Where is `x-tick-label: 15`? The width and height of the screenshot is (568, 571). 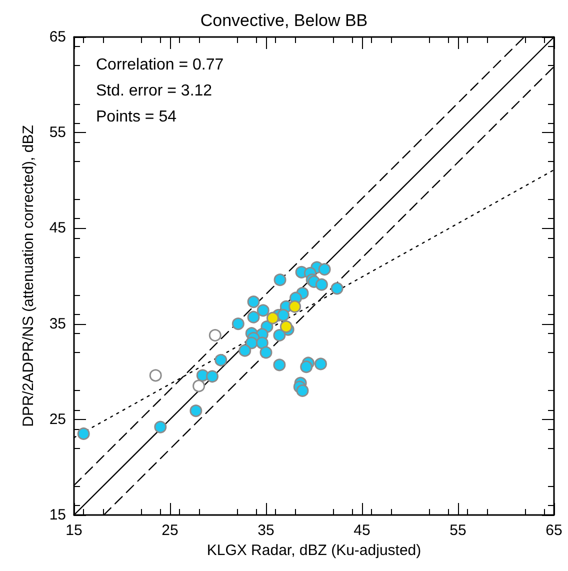
x-tick-label: 15 is located at coordinates (74, 530).